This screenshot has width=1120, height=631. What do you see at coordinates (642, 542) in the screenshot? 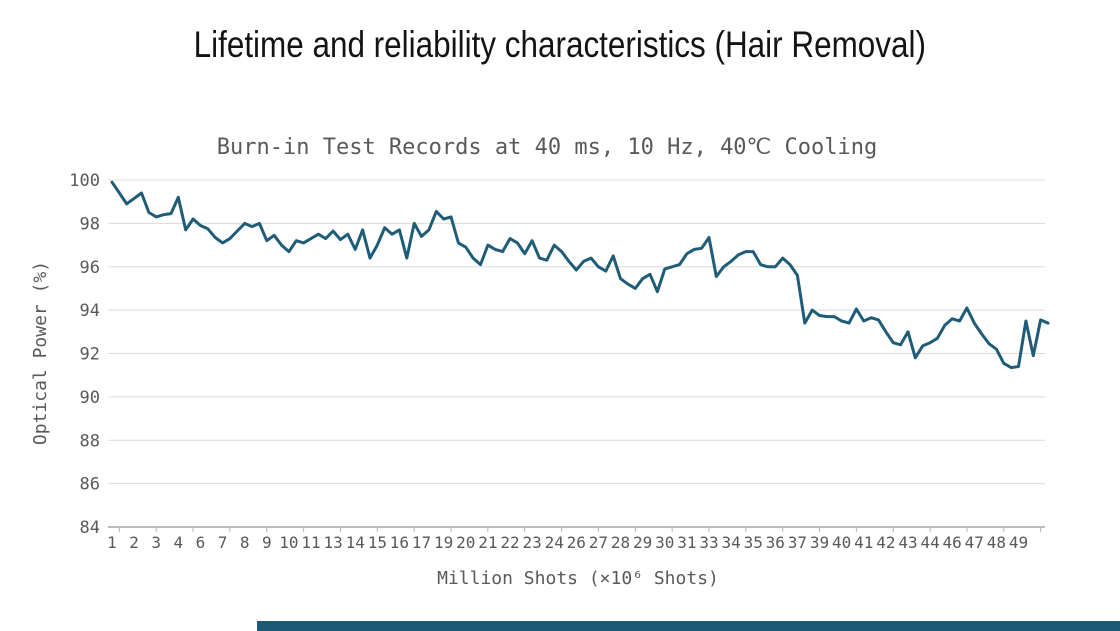
I see `x-tick-label: 29` at bounding box center [642, 542].